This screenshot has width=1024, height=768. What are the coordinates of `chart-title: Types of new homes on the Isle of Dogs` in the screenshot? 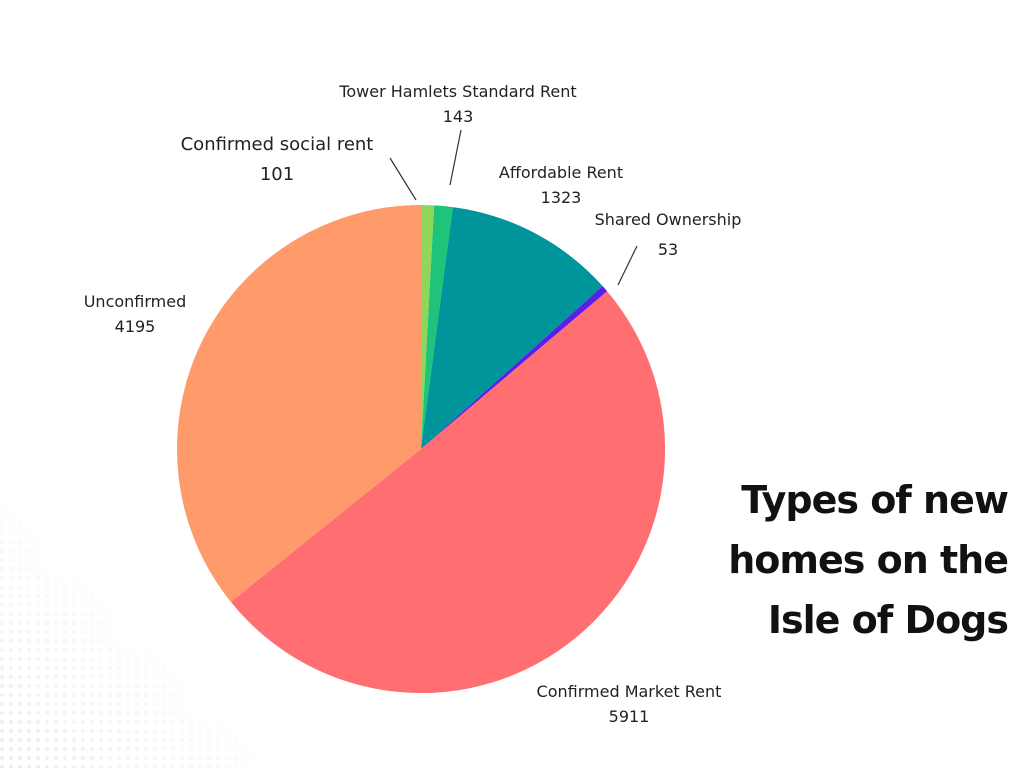 It's located at (848, 560).